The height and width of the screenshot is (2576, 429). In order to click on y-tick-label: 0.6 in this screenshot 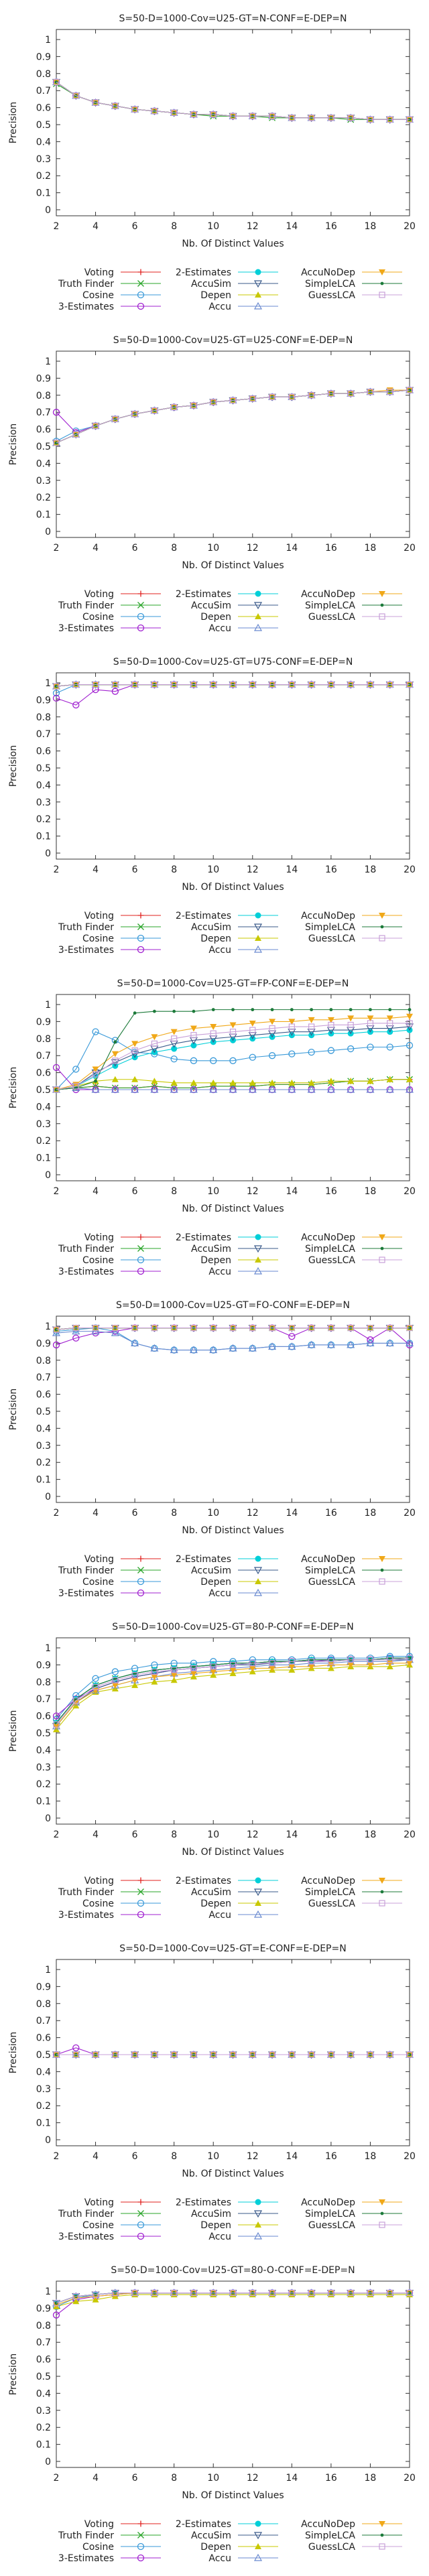, I will do `click(43, 2038)`.